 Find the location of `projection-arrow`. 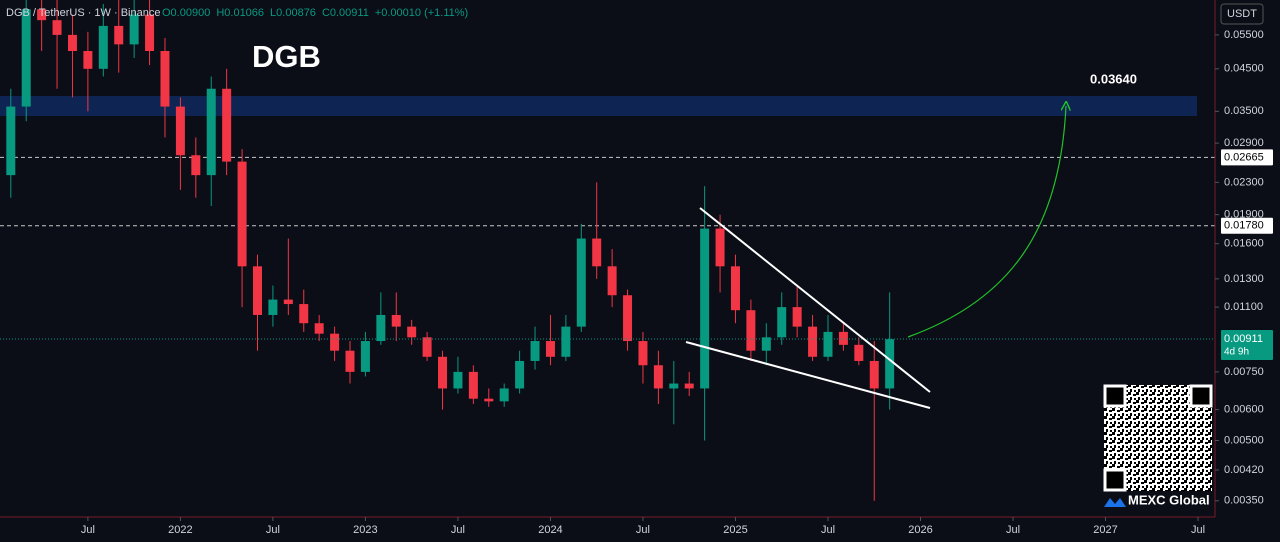

projection-arrow is located at coordinates (986, 222).